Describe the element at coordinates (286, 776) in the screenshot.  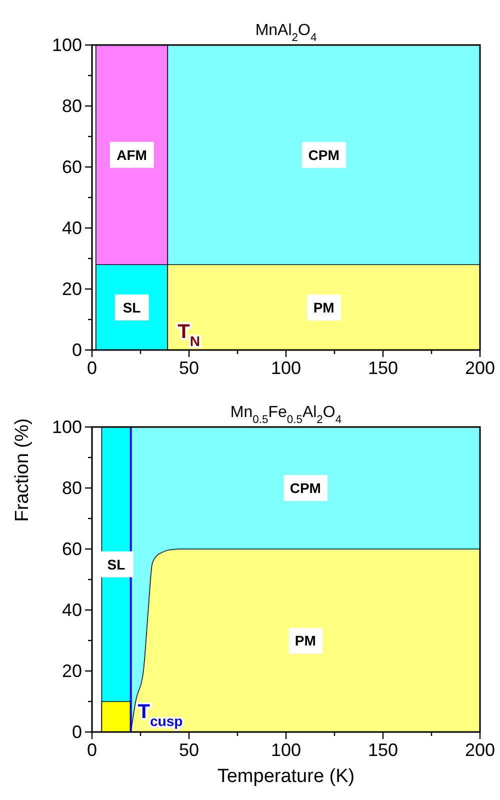
I see `x-axis-title: Temperature (K)` at that location.